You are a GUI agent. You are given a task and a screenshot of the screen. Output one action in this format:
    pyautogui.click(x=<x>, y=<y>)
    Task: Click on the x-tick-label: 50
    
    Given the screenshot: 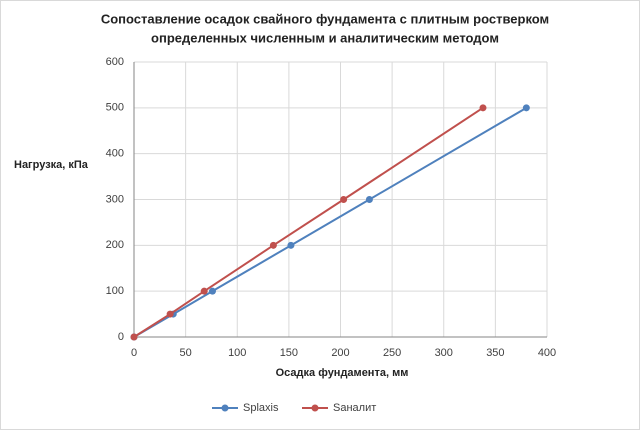 What is the action you would take?
    pyautogui.click(x=186, y=353)
    